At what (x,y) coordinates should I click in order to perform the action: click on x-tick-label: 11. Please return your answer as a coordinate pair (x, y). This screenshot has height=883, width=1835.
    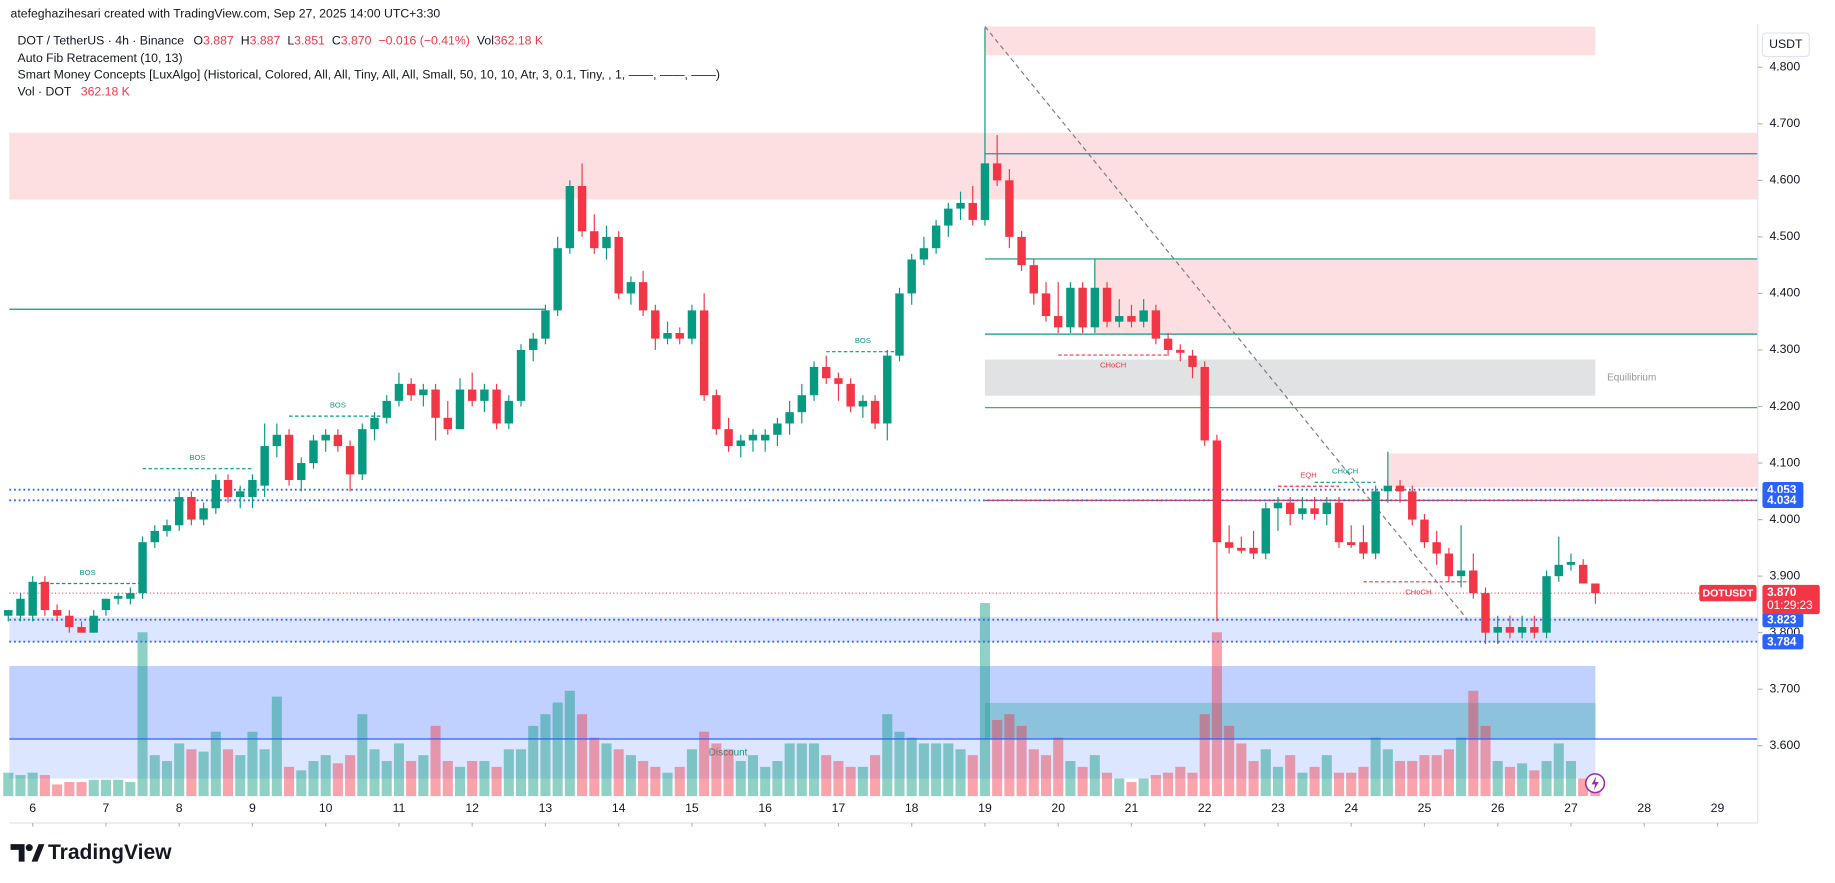
    Looking at the image, I should click on (399, 808).